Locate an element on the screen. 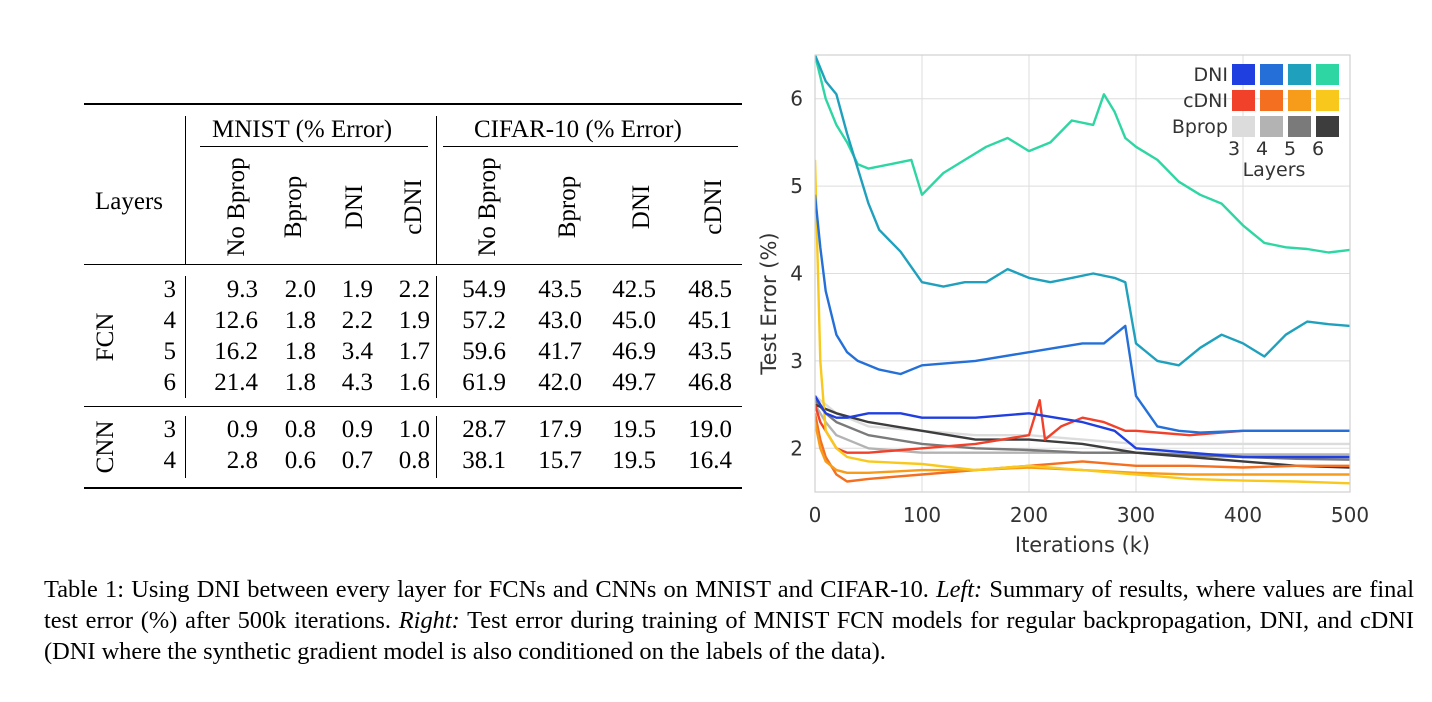 This screenshot has height=702, width=1432. table-cell: 46.8 is located at coordinates (710, 382).